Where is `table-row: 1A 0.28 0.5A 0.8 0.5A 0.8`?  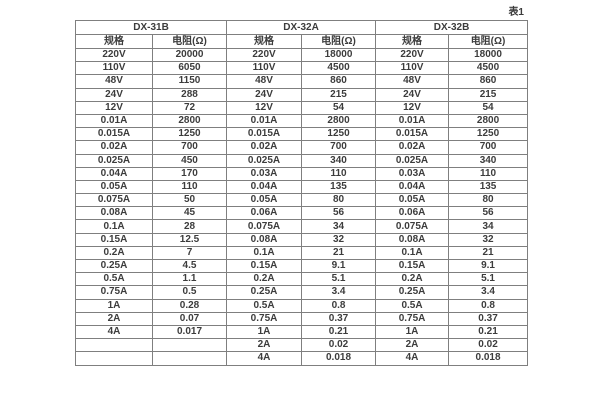
table-row: 1A 0.28 0.5A 0.8 0.5A 0.8 is located at coordinates (302, 305).